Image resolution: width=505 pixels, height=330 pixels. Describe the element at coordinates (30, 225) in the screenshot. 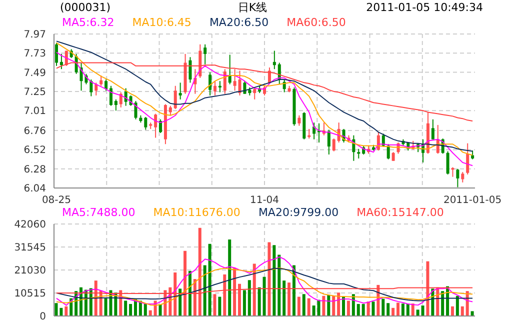

I see `y-tick-label: 42060` at that location.